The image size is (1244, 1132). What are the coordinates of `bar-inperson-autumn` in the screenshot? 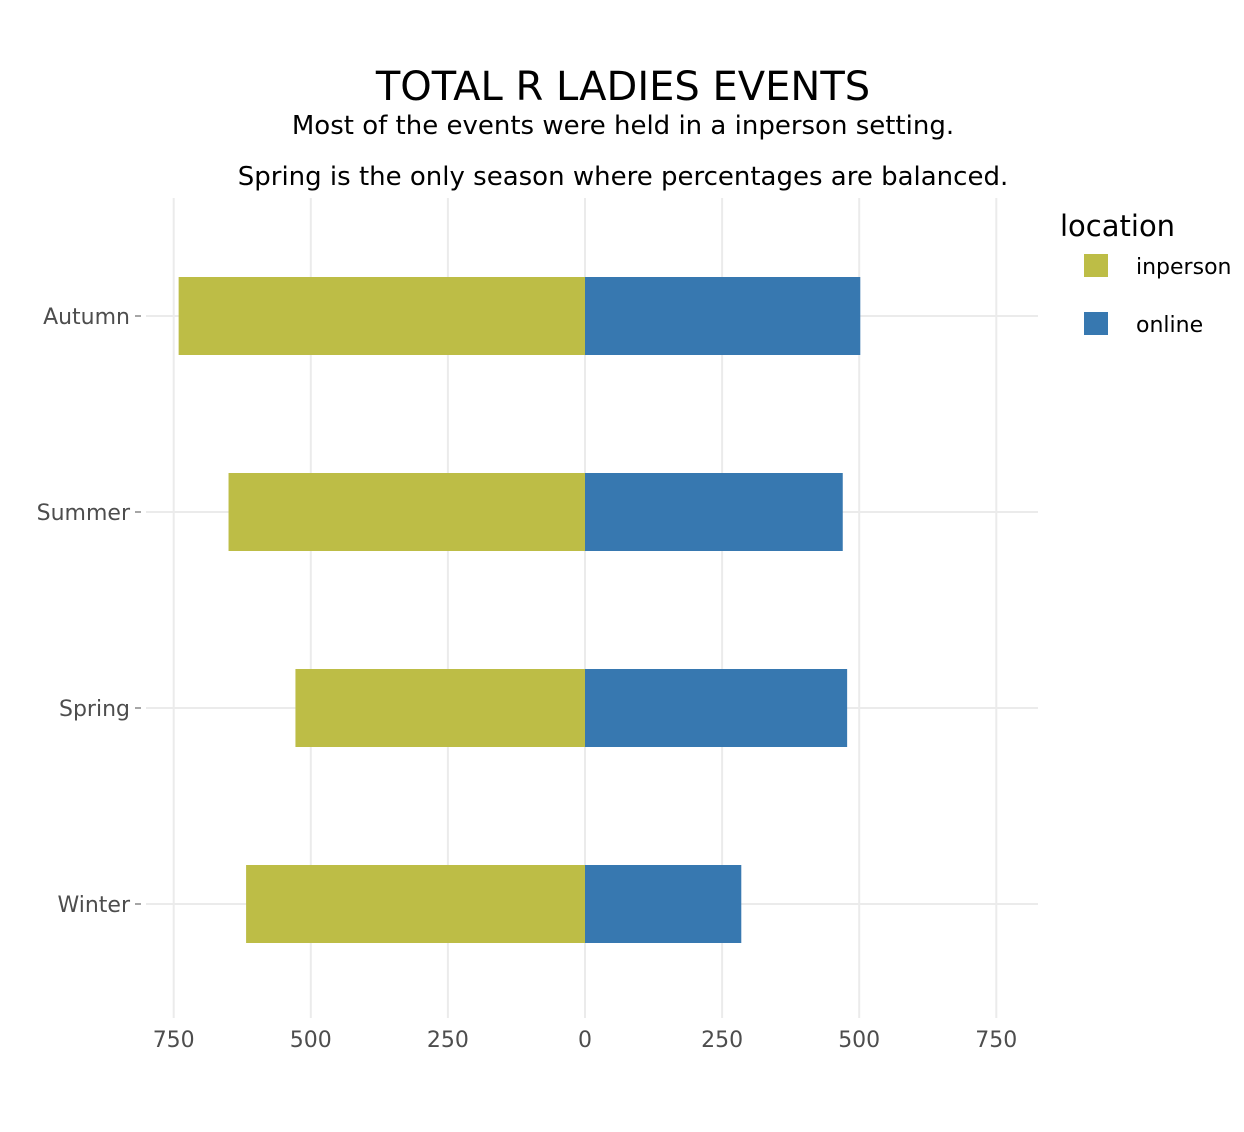 It's located at (381, 316).